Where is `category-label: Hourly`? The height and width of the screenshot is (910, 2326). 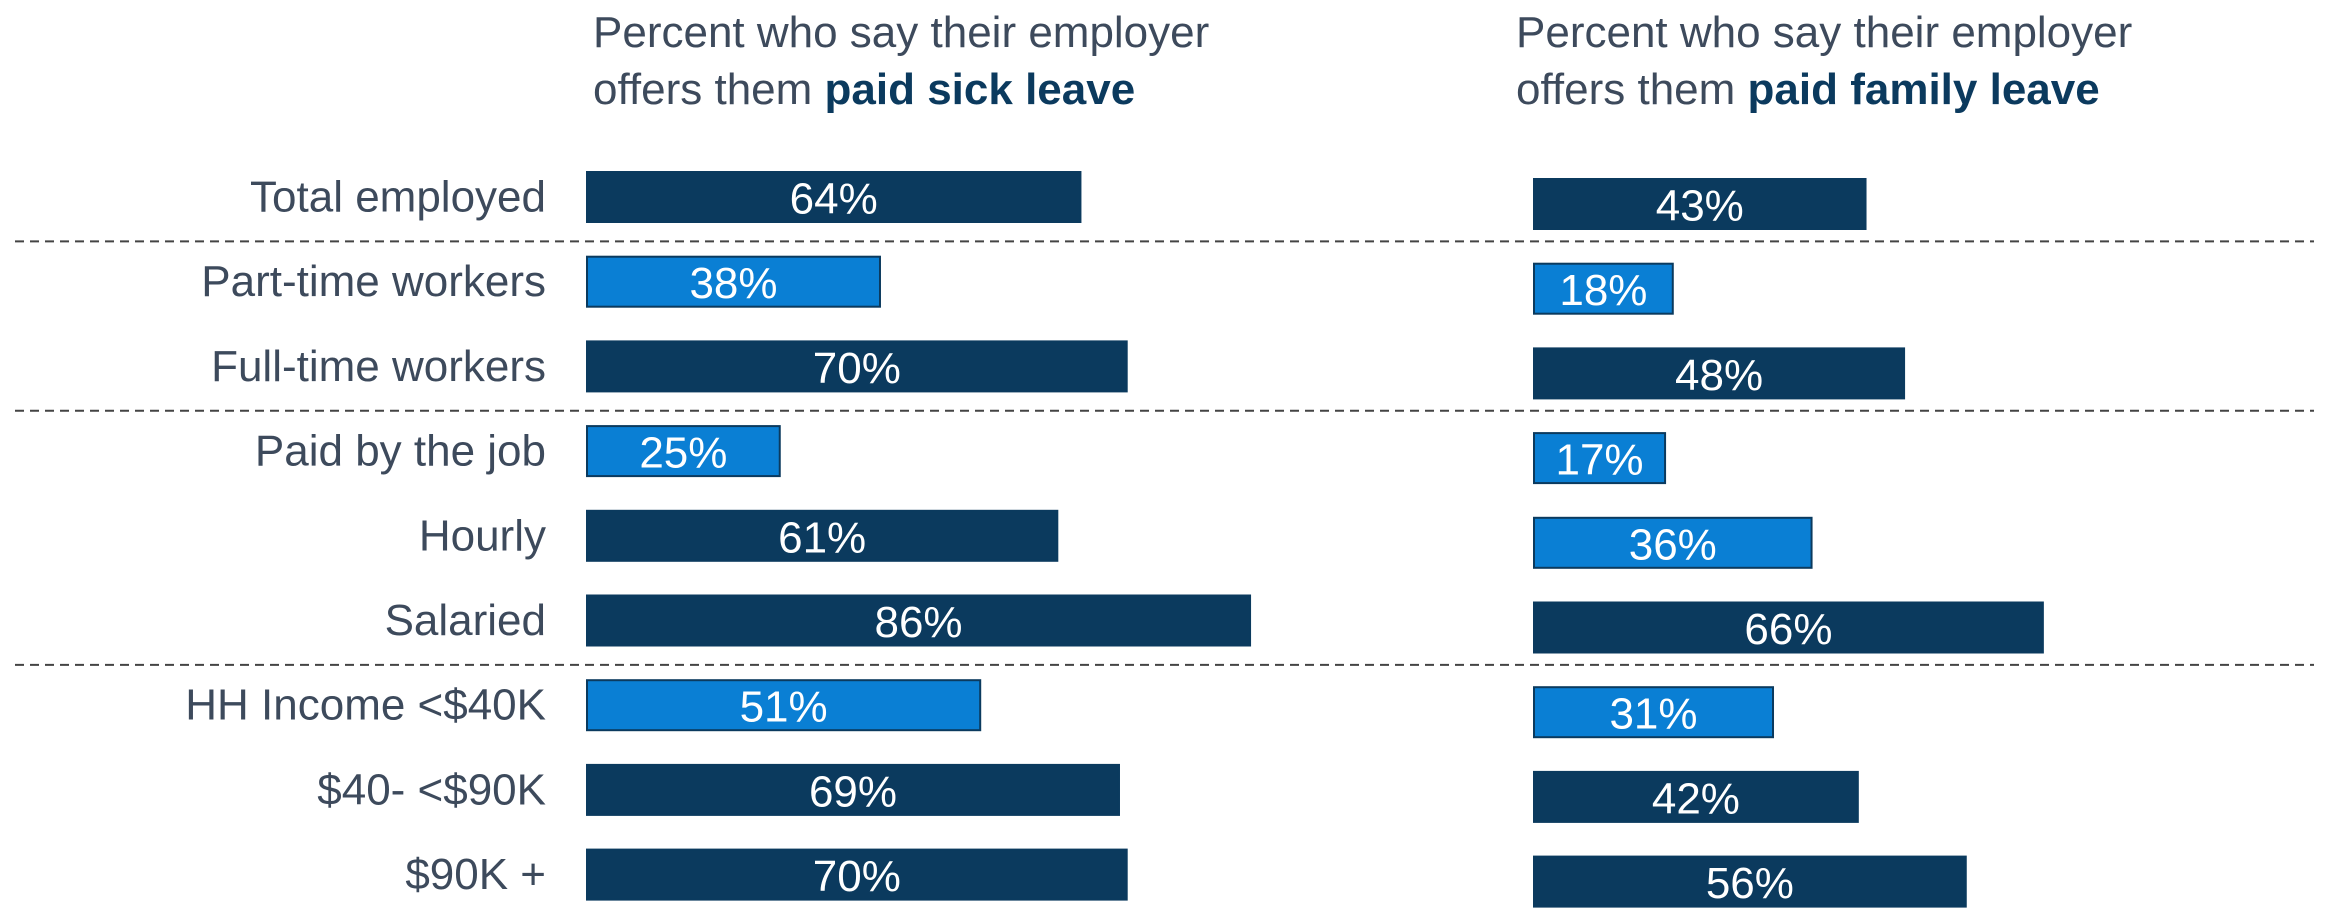 category-label: Hourly is located at coordinates (482, 535).